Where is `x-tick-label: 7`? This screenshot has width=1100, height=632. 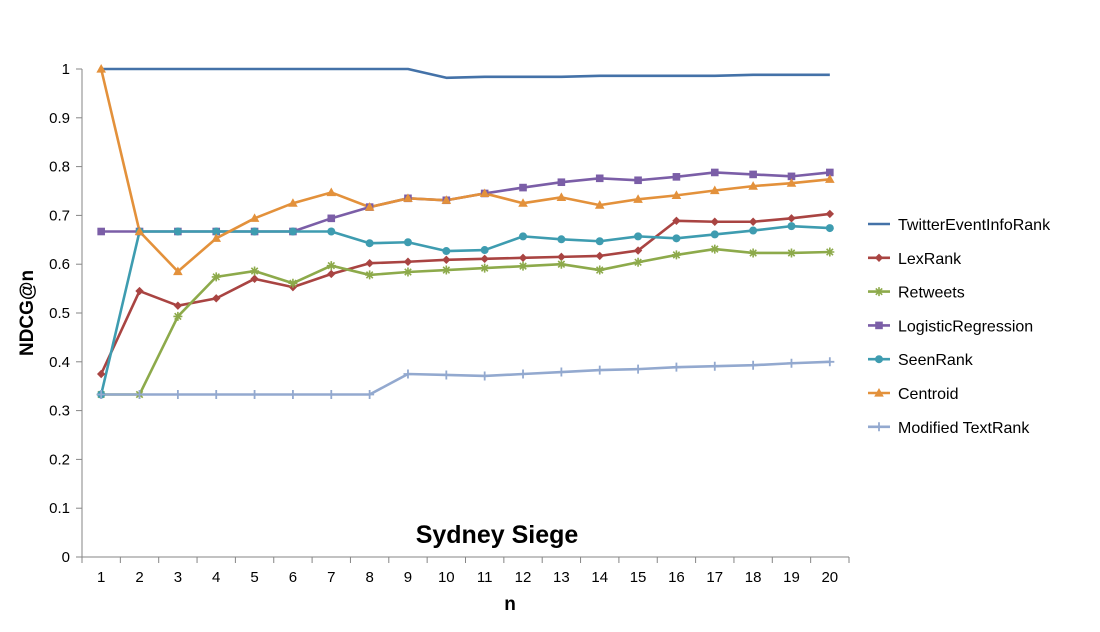
x-tick-label: 7 is located at coordinates (331, 577).